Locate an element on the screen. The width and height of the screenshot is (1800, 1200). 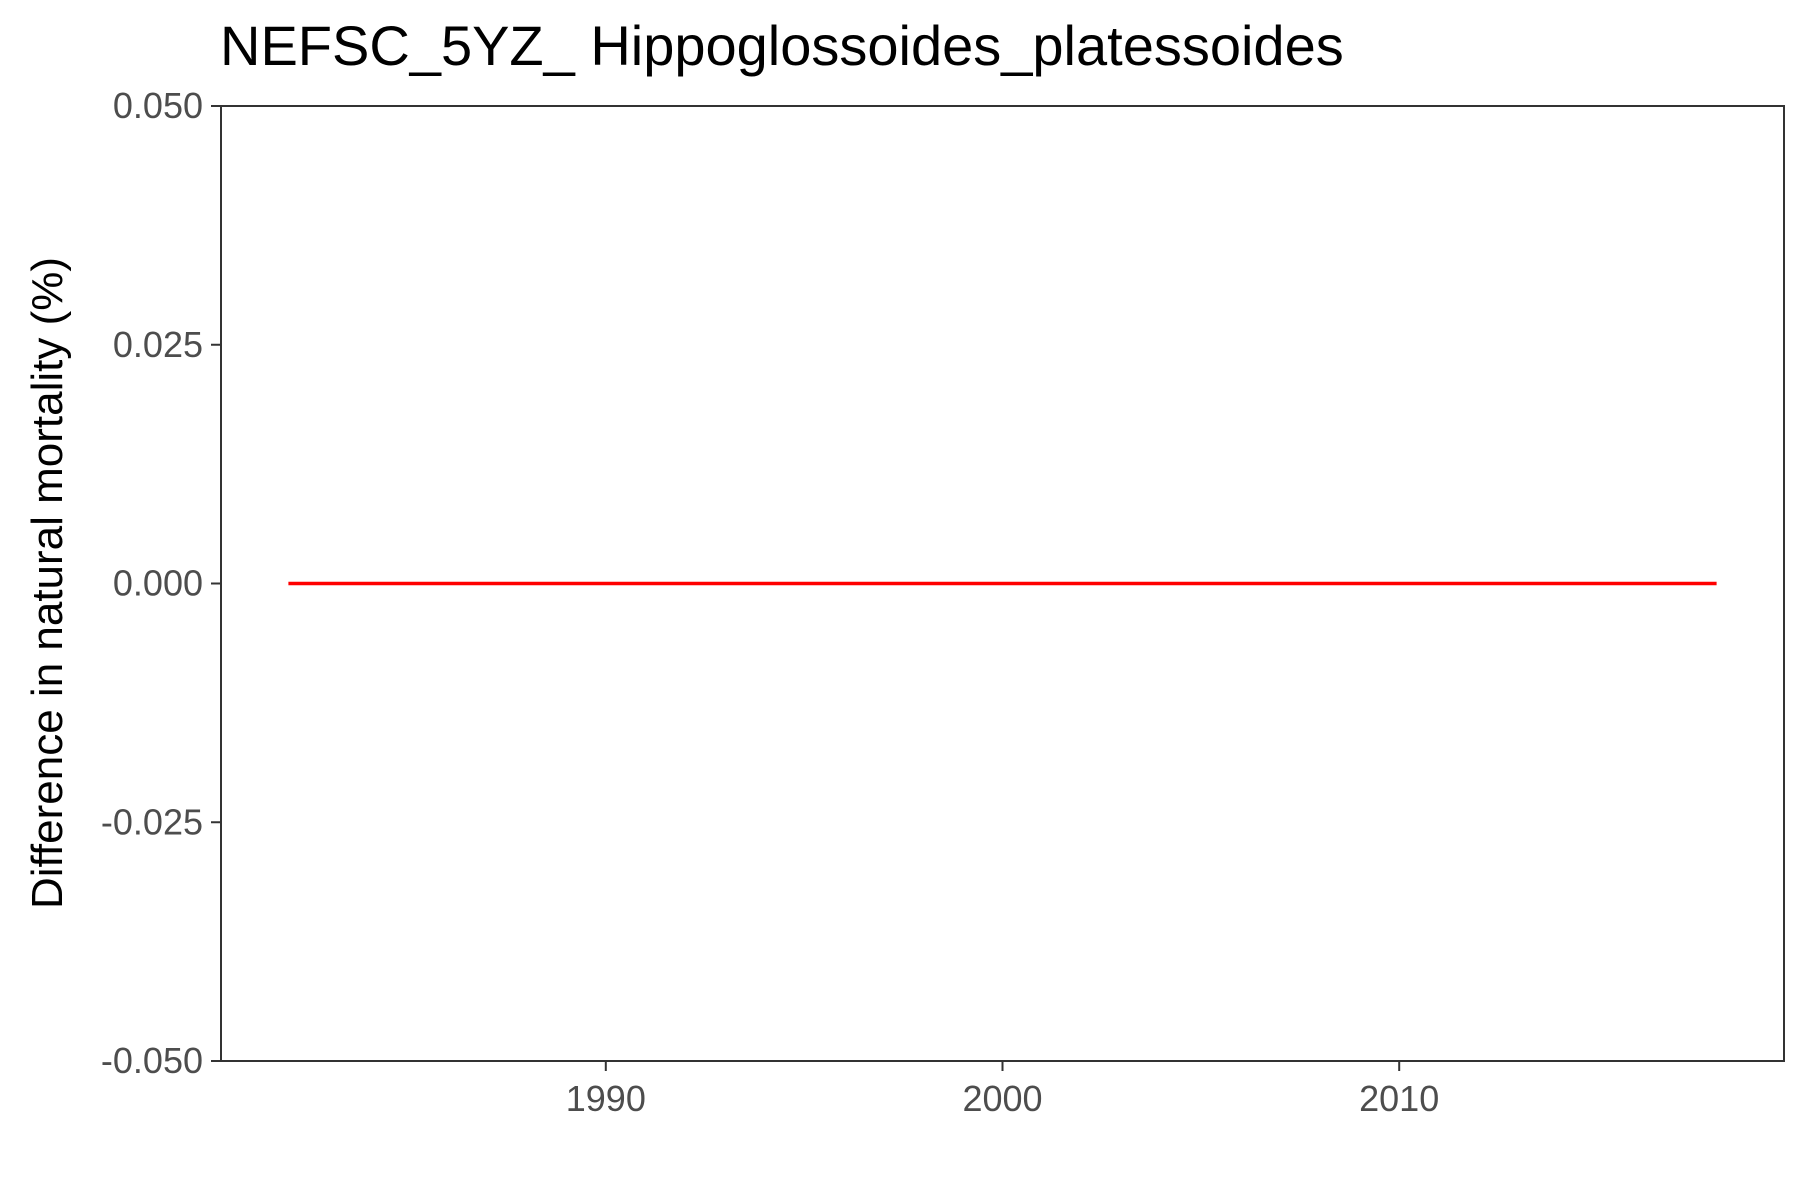
x-tick-label: 2010 is located at coordinates (1399, 1098).